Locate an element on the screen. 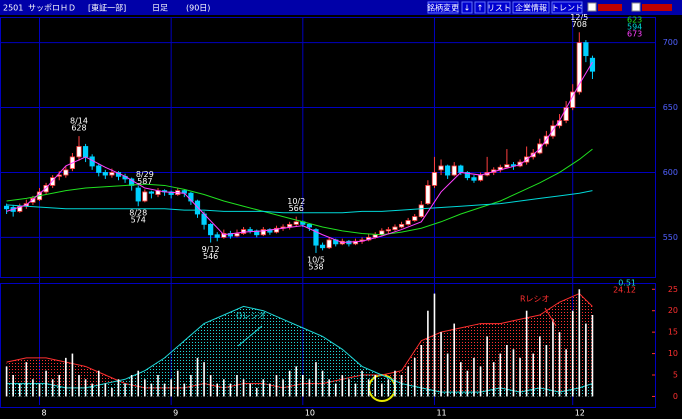 The image size is (682, 419). ma-current-value: 673 is located at coordinates (634, 34).